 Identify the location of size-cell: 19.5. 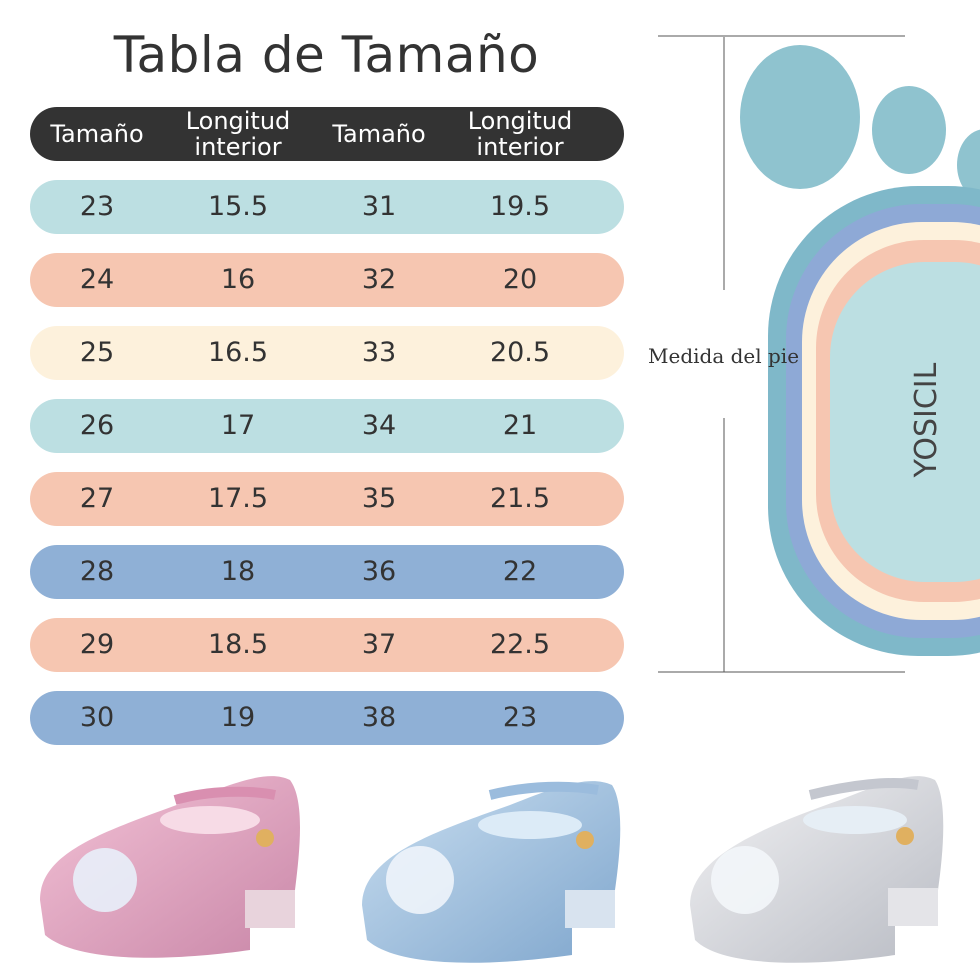
(520, 206).